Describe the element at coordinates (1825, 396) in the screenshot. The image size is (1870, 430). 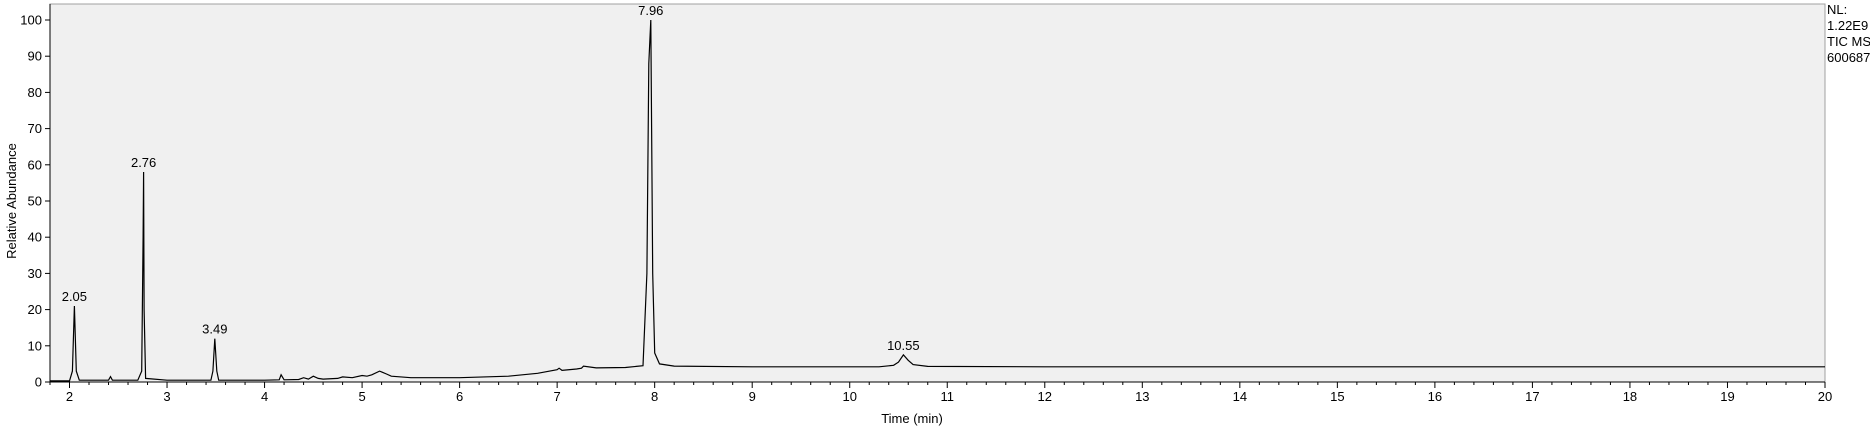
I see `x-tick-label: 20` at that location.